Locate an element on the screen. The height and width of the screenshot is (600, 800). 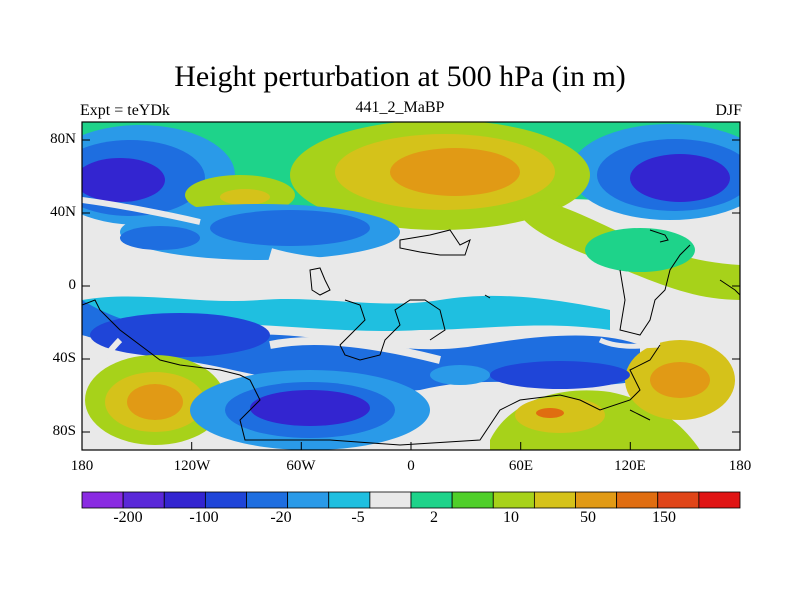
lat-tick-label: 80N is located at coordinates (63, 139).